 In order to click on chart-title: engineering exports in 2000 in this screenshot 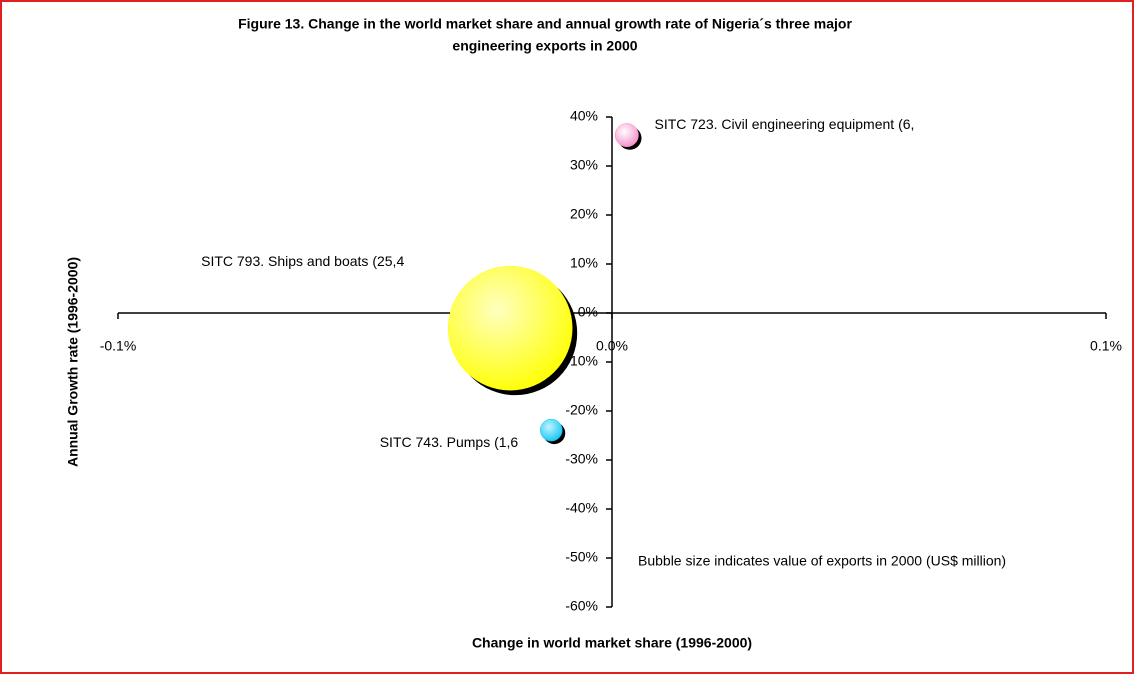, I will do `click(544, 46)`.